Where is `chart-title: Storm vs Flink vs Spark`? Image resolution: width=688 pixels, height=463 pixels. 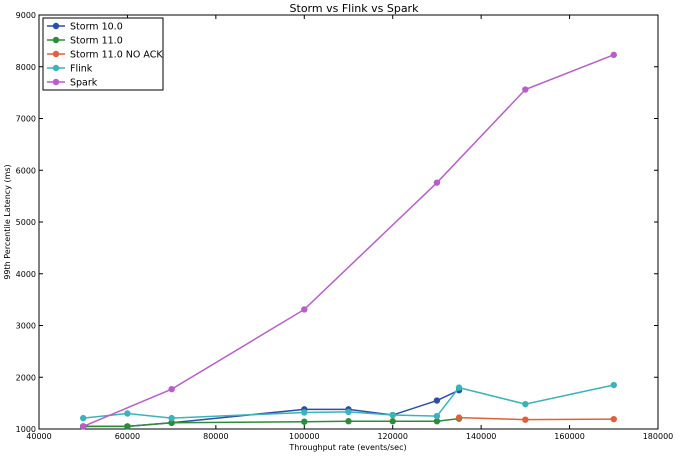 chart-title: Storm vs Flink vs Spark is located at coordinates (355, 8).